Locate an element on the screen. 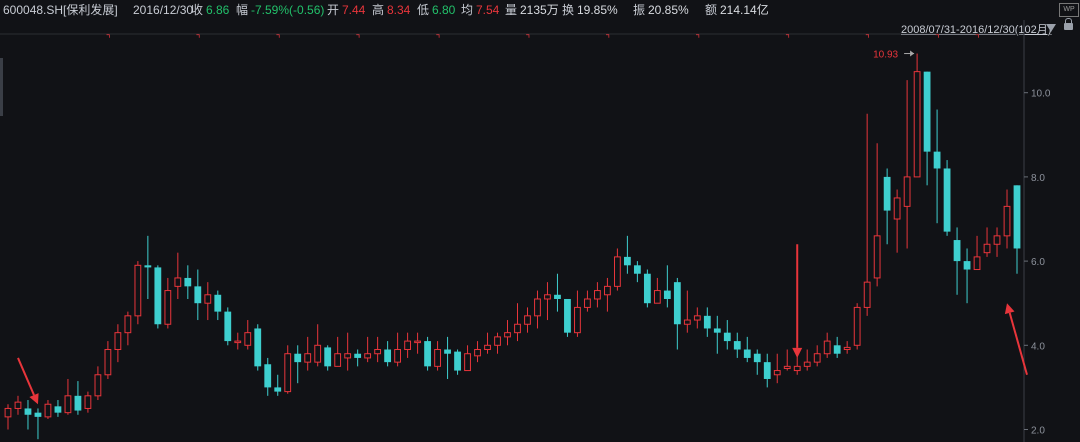 The width and height of the screenshot is (1080, 442). y-tick-label: 4.0 is located at coordinates (1038, 346).